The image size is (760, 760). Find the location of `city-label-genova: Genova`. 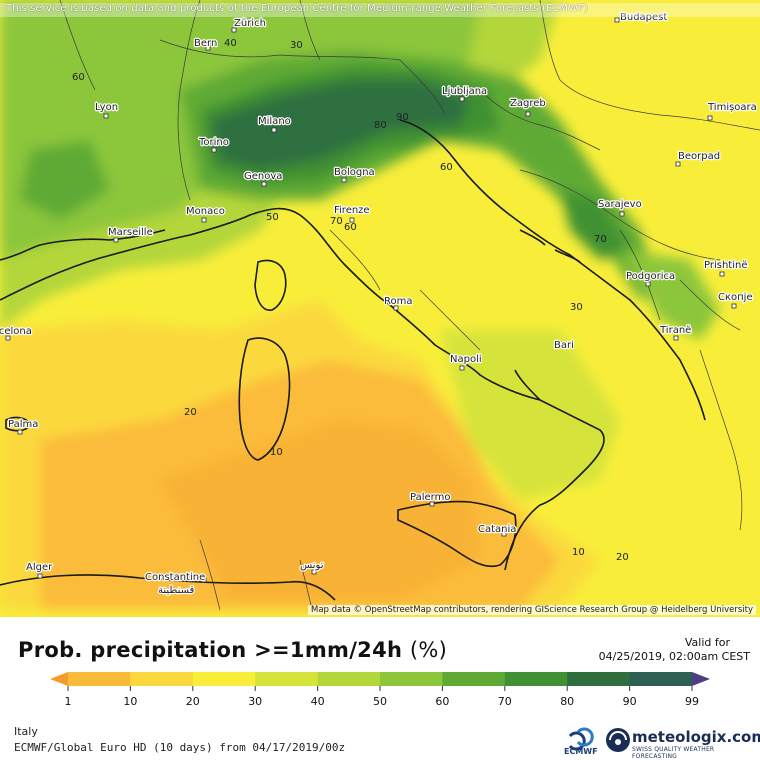

city-label-genova: Genova is located at coordinates (263, 176).